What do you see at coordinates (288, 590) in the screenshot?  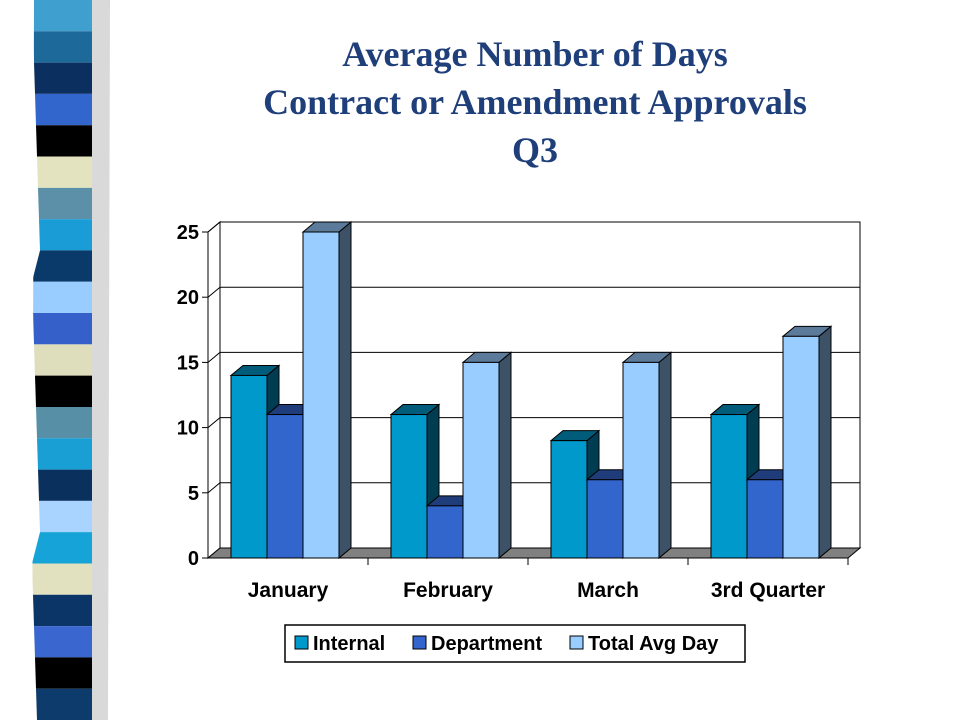 I see `x-category-label: January` at bounding box center [288, 590].